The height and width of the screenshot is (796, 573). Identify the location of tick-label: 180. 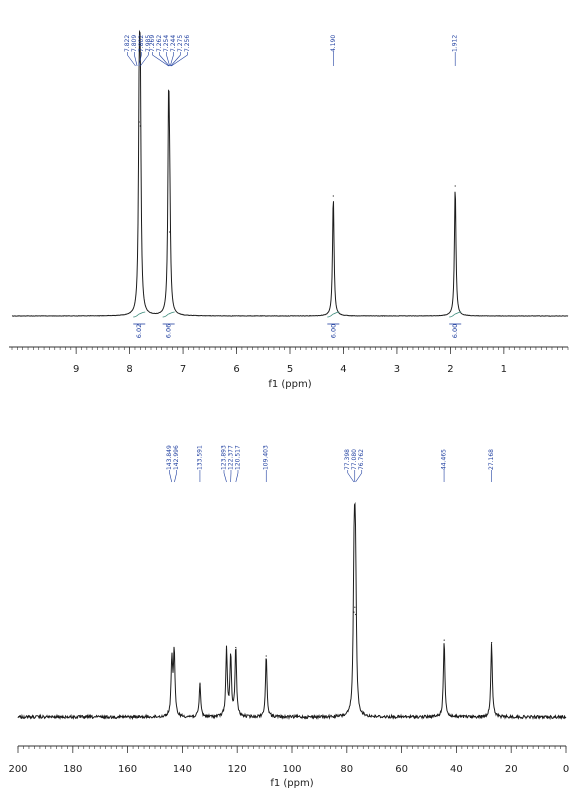
(72, 769).